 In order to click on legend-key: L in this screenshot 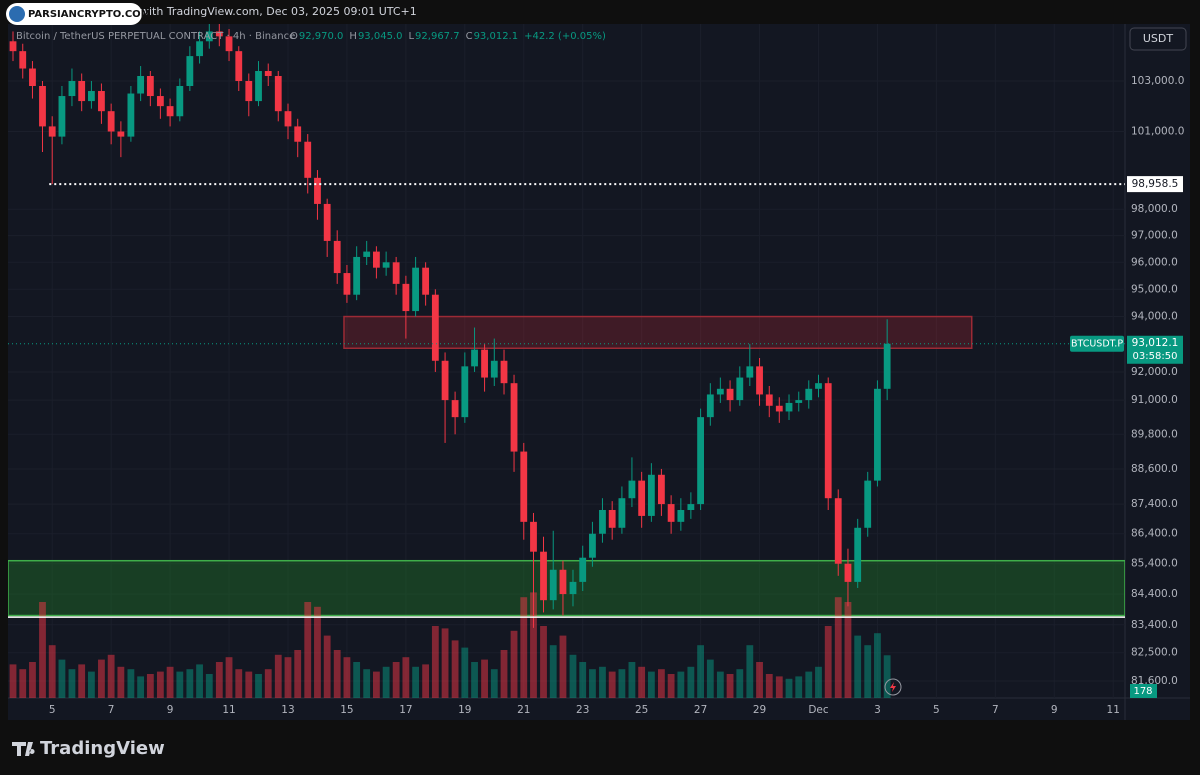, I will do `click(411, 36)`.